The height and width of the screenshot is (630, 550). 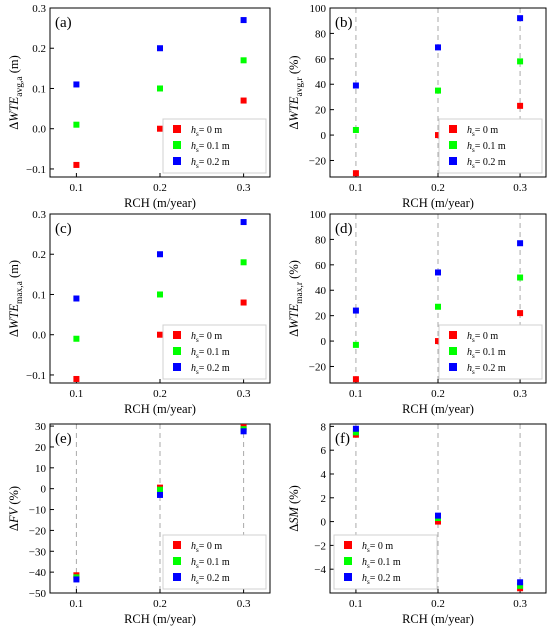 I want to click on y-axis-label: ΔWTEmax,a (m), so click(x=16, y=298).